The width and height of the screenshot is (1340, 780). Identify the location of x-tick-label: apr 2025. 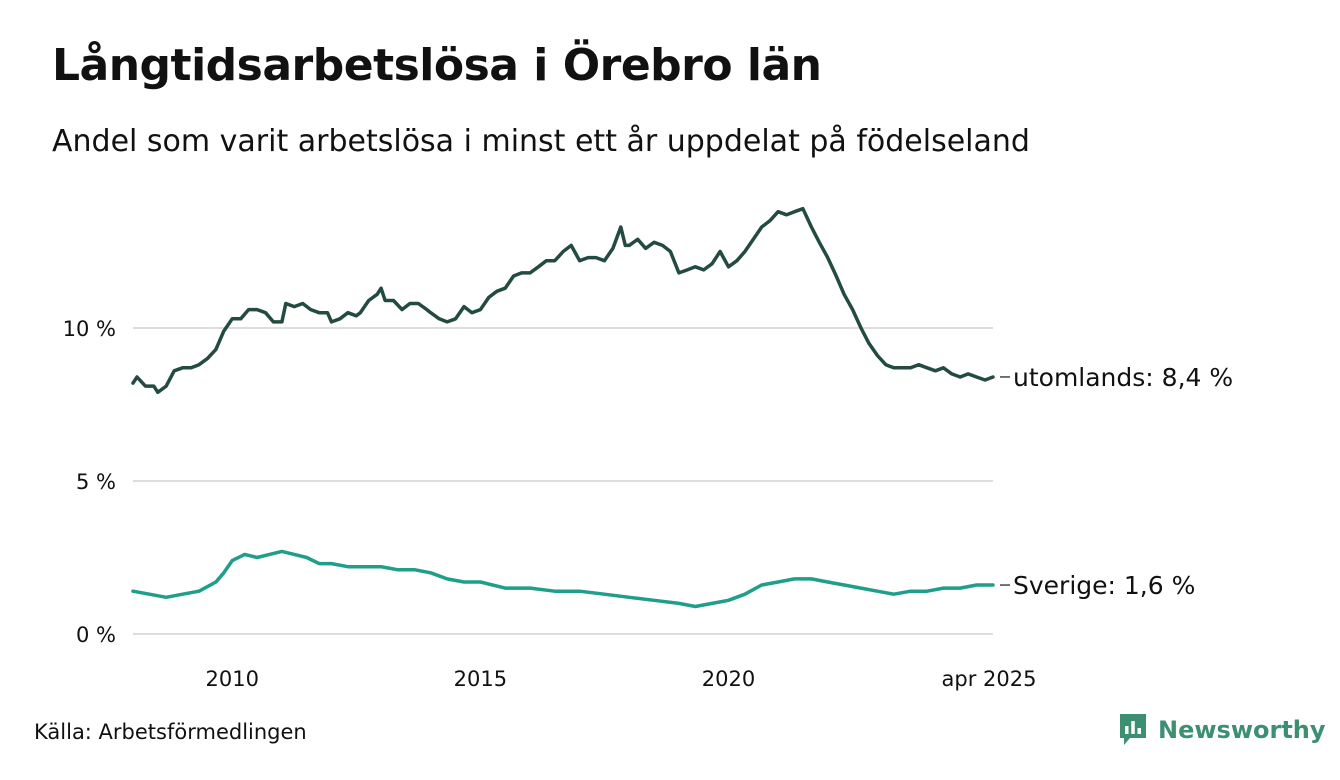
(989, 679).